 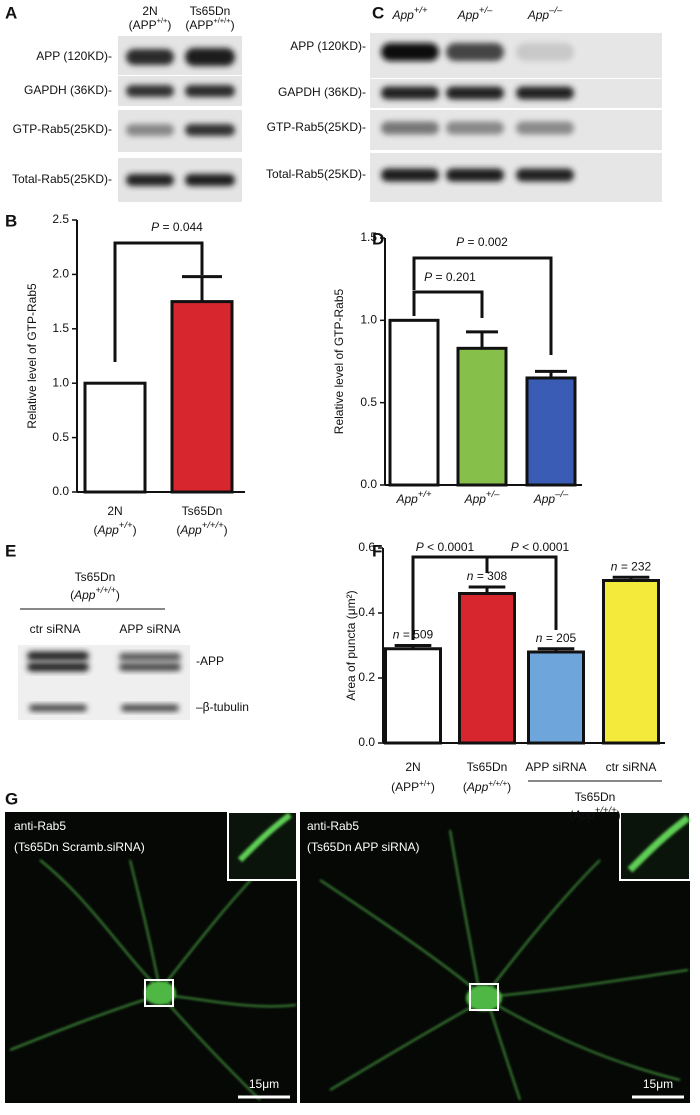 I want to click on p-value: P < 0.0001, so click(x=445, y=547).